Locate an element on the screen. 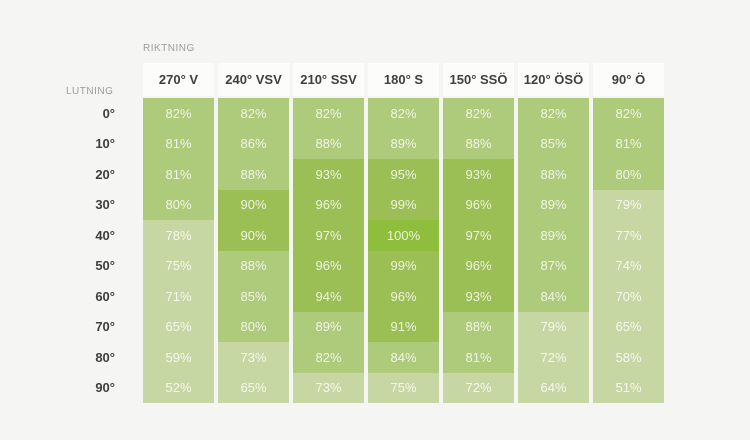 The height and width of the screenshot is (440, 750). heatmap-cell: 91% is located at coordinates (403, 326).